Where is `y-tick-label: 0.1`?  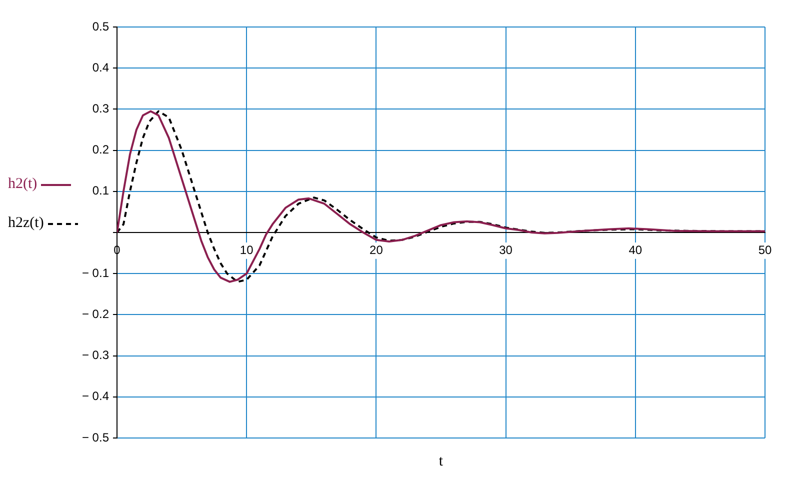 y-tick-label: 0.1 is located at coordinates (101, 191).